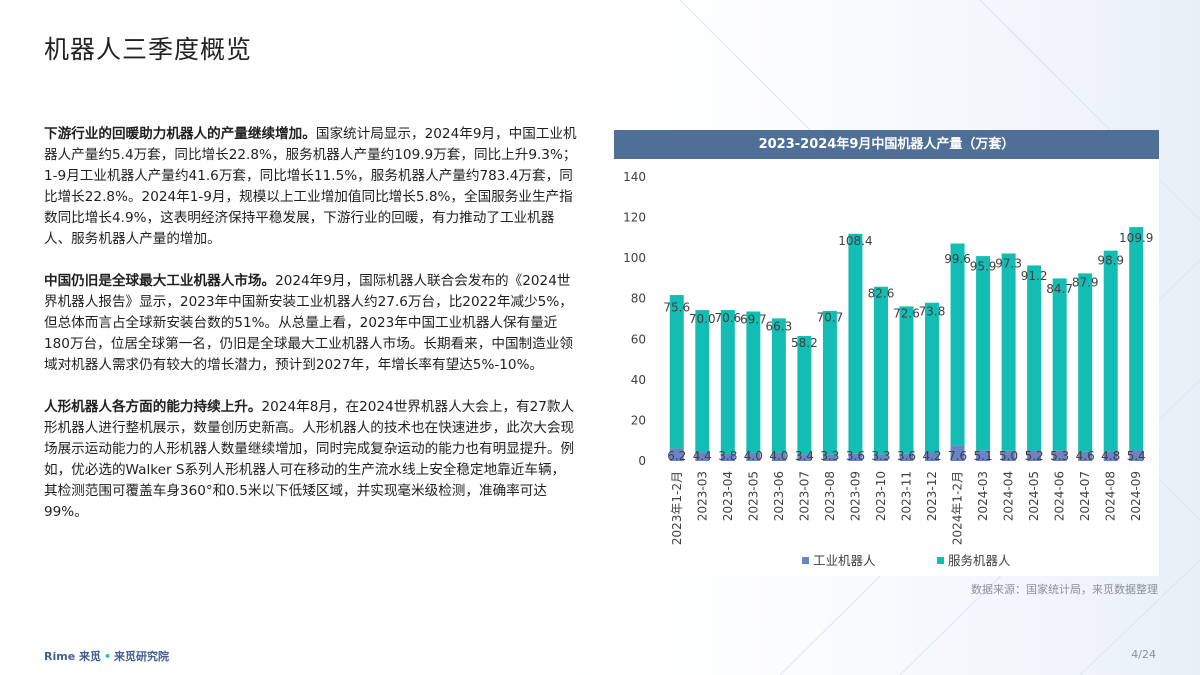 This screenshot has height=675, width=1200. What do you see at coordinates (957, 259) in the screenshot?
I see `data-label-service: 99.6` at bounding box center [957, 259].